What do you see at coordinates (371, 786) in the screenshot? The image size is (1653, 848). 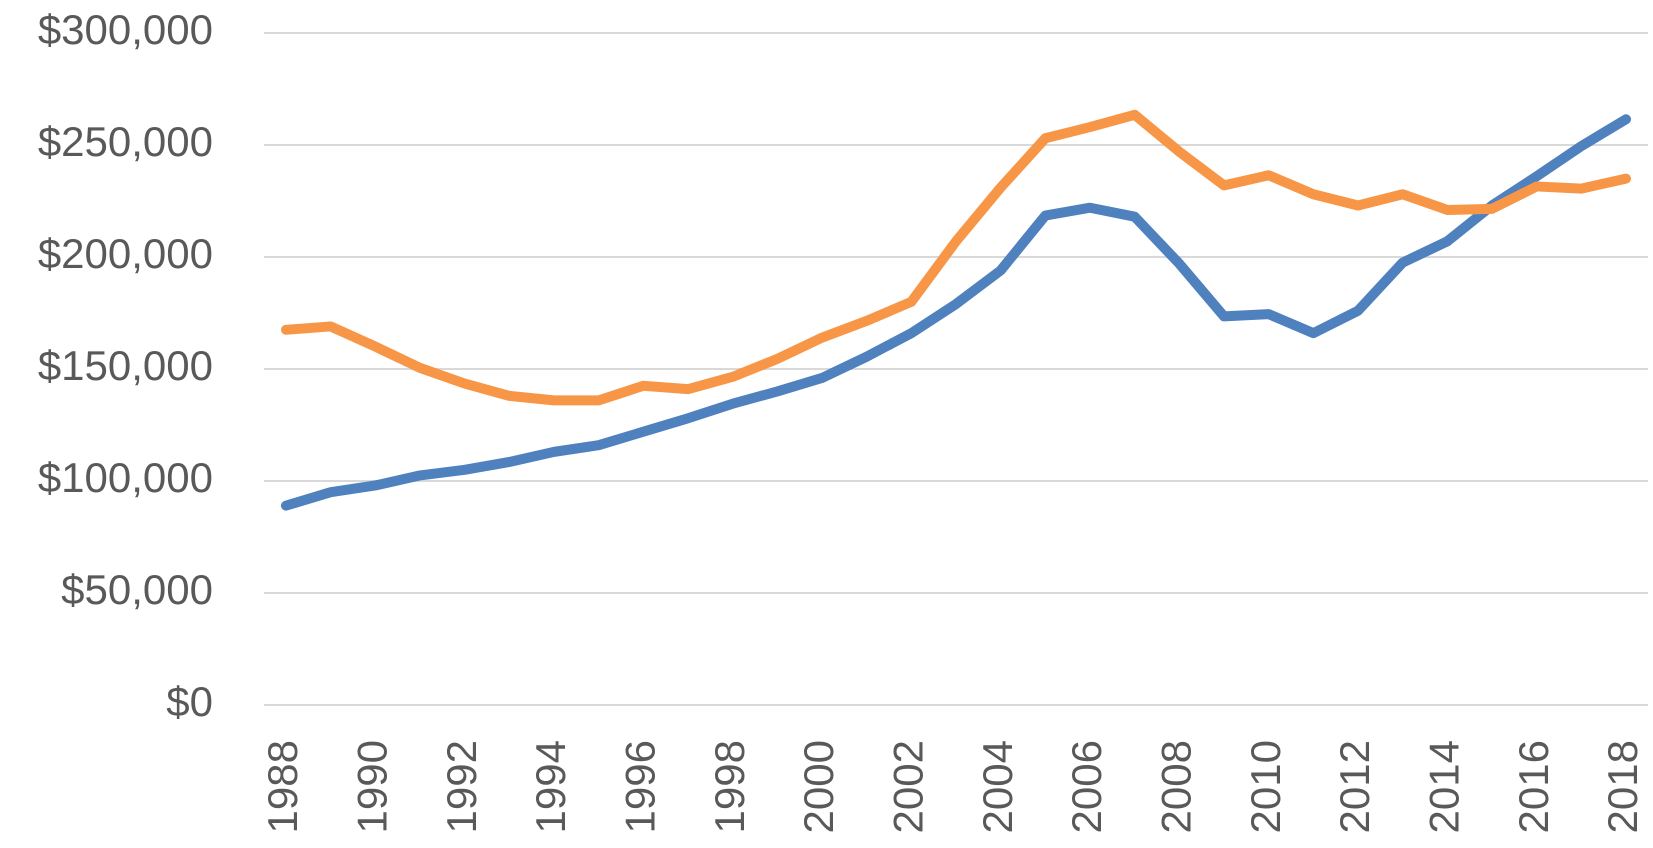 I see `x-tick-label: 1990` at bounding box center [371, 786].